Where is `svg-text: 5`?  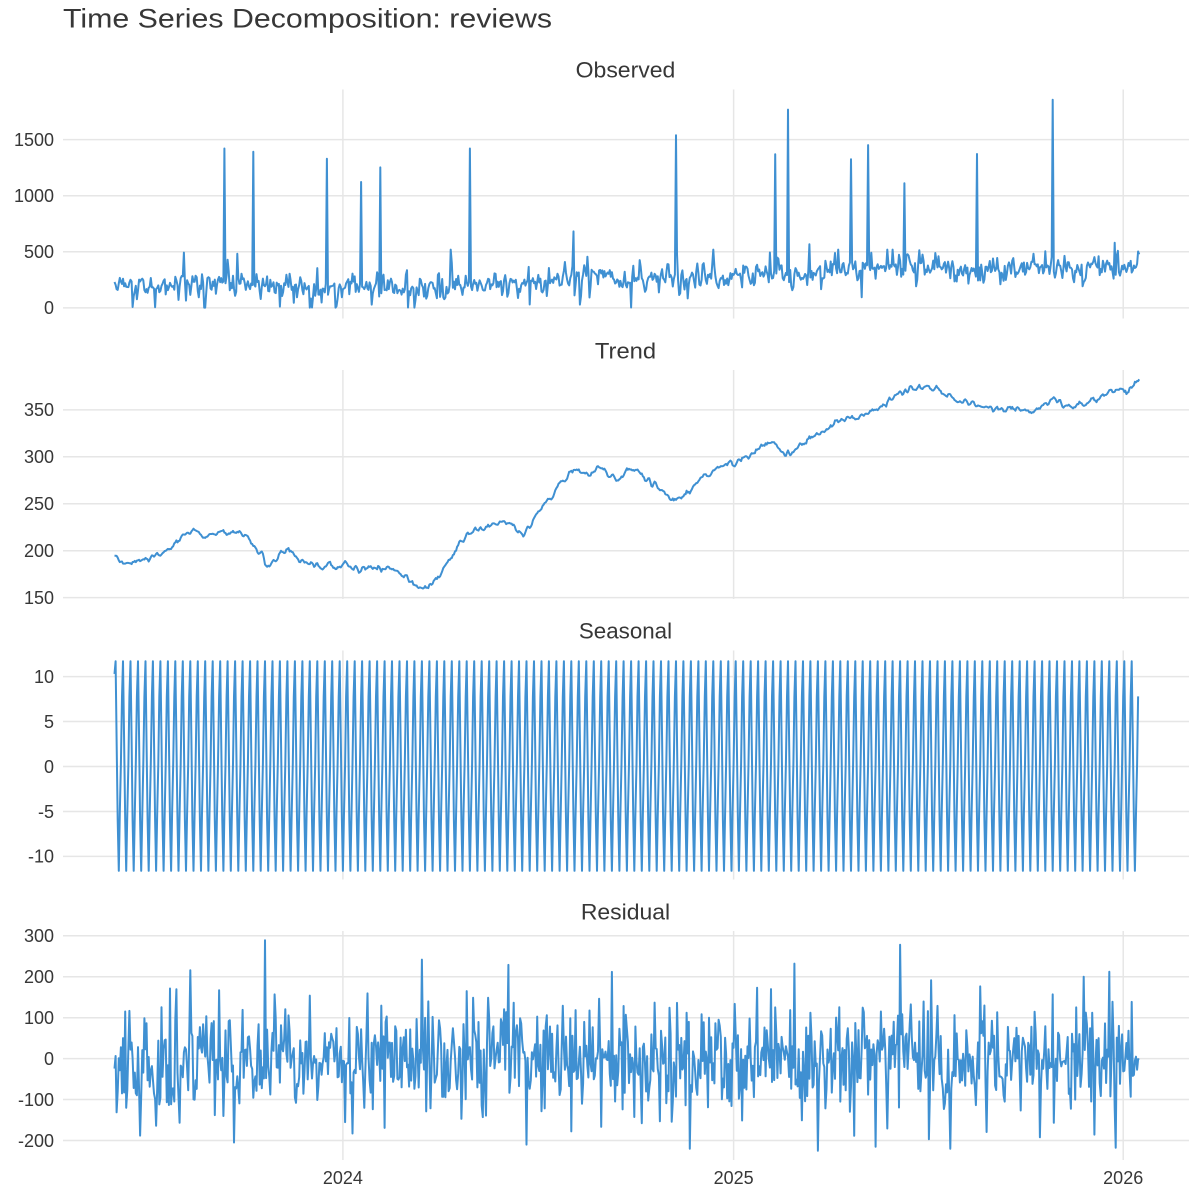 svg-text: 5 is located at coordinates (49, 722).